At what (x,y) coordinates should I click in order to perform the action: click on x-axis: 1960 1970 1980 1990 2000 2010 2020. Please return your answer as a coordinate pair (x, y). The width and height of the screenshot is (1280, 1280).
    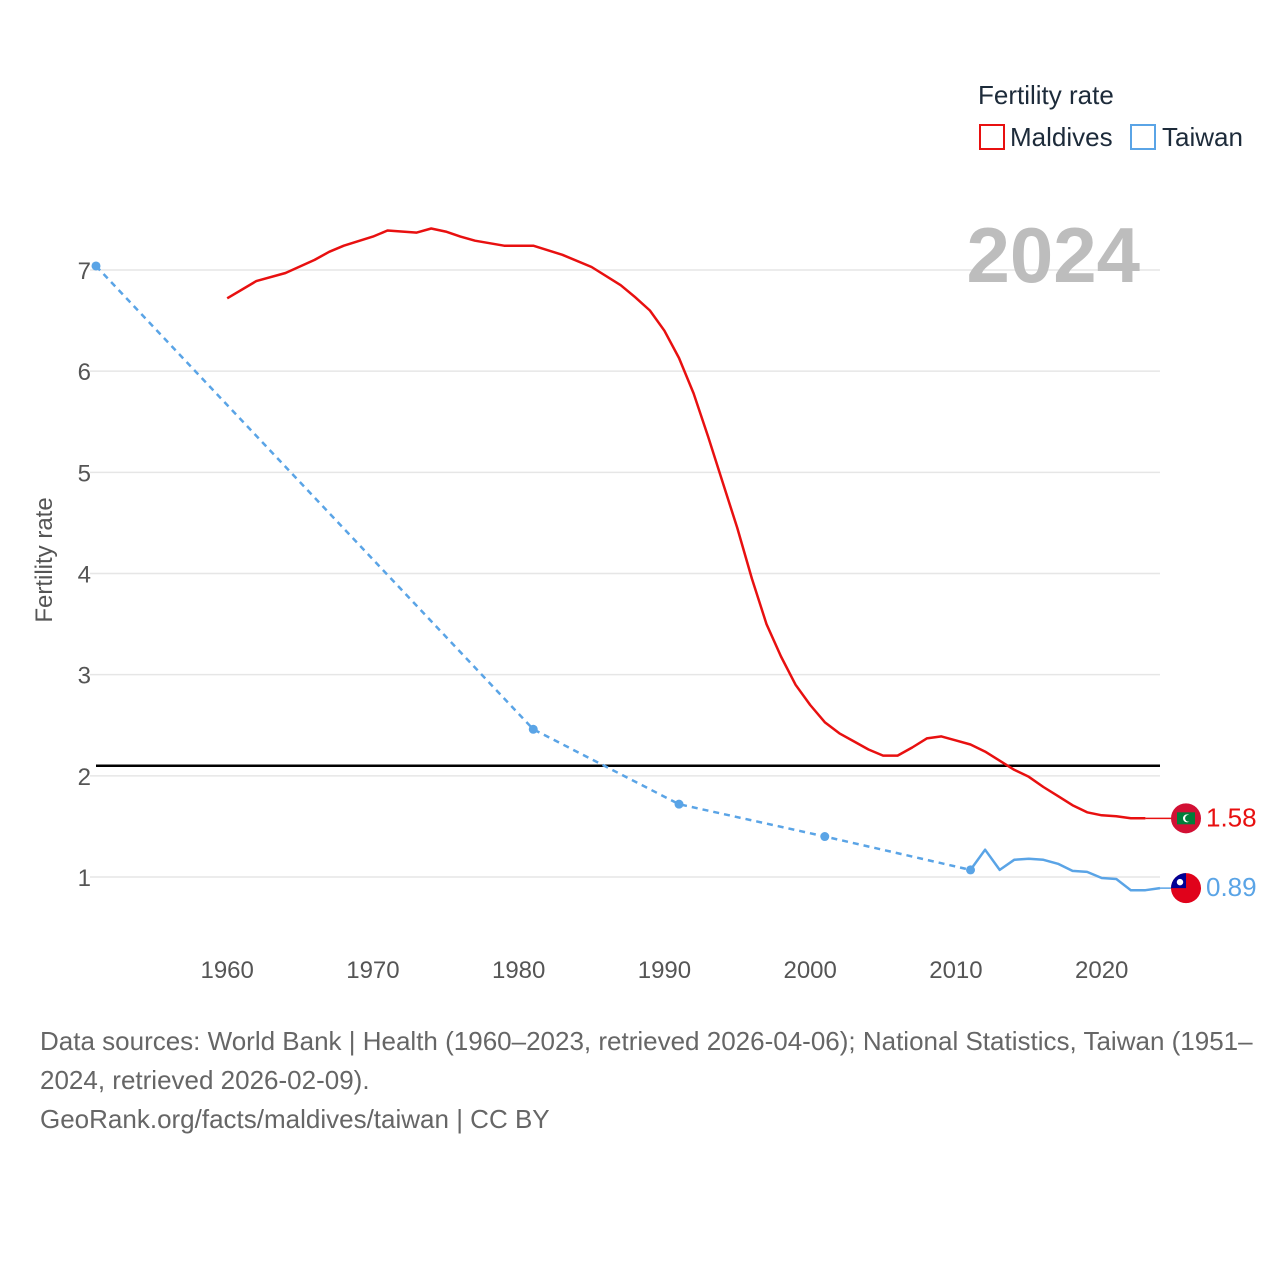
    Looking at the image, I should click on (664, 970).